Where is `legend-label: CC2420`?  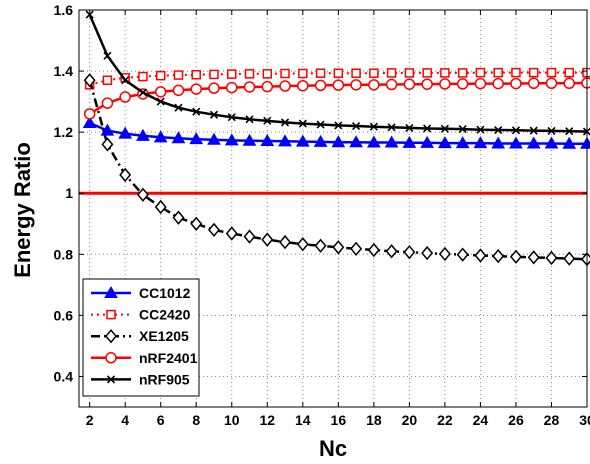 legend-label: CC2420 is located at coordinates (165, 315).